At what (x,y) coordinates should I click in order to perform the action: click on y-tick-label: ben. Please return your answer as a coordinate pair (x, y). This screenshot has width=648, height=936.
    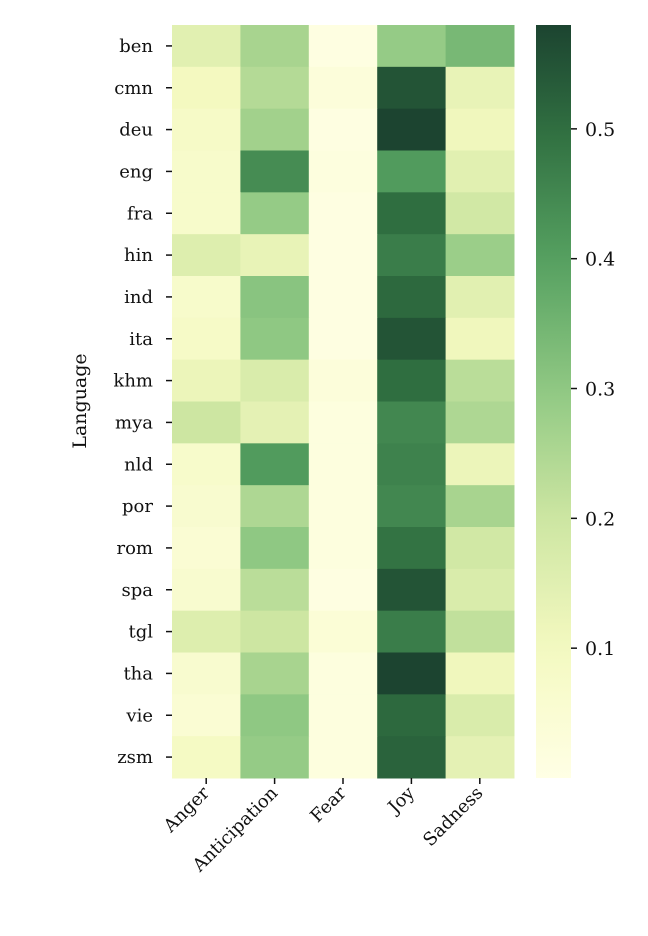
    Looking at the image, I should click on (136, 46).